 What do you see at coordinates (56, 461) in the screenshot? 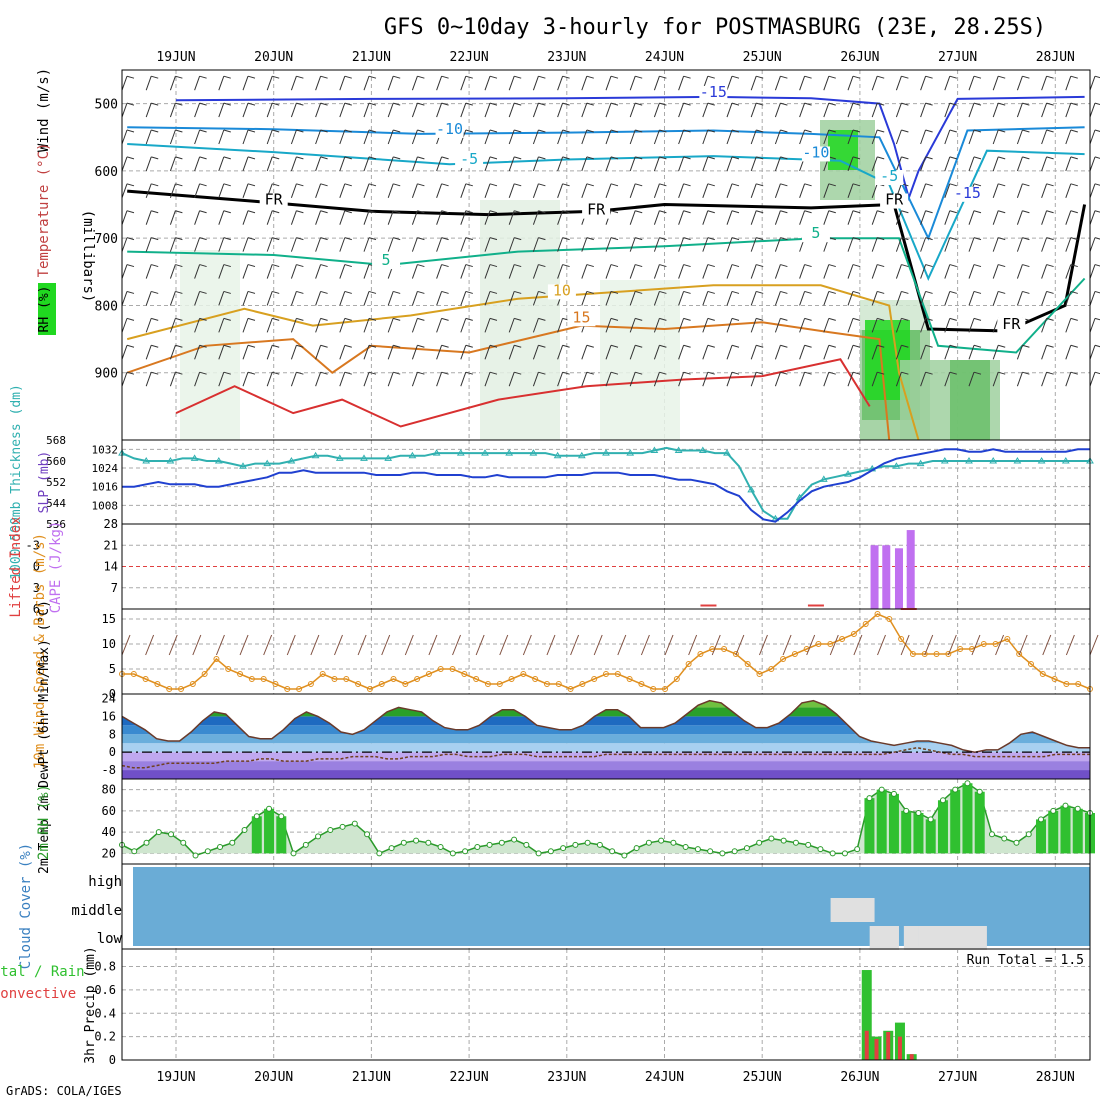
I see `thickness-tick-label: 560` at bounding box center [56, 461].